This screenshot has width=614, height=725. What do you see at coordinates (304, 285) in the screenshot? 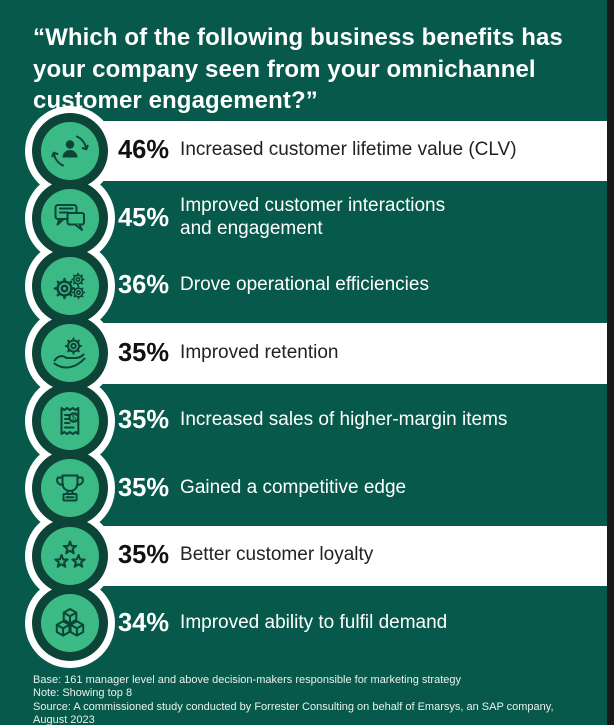
I see `benefit-label: Drove operational efficiencies` at bounding box center [304, 285].